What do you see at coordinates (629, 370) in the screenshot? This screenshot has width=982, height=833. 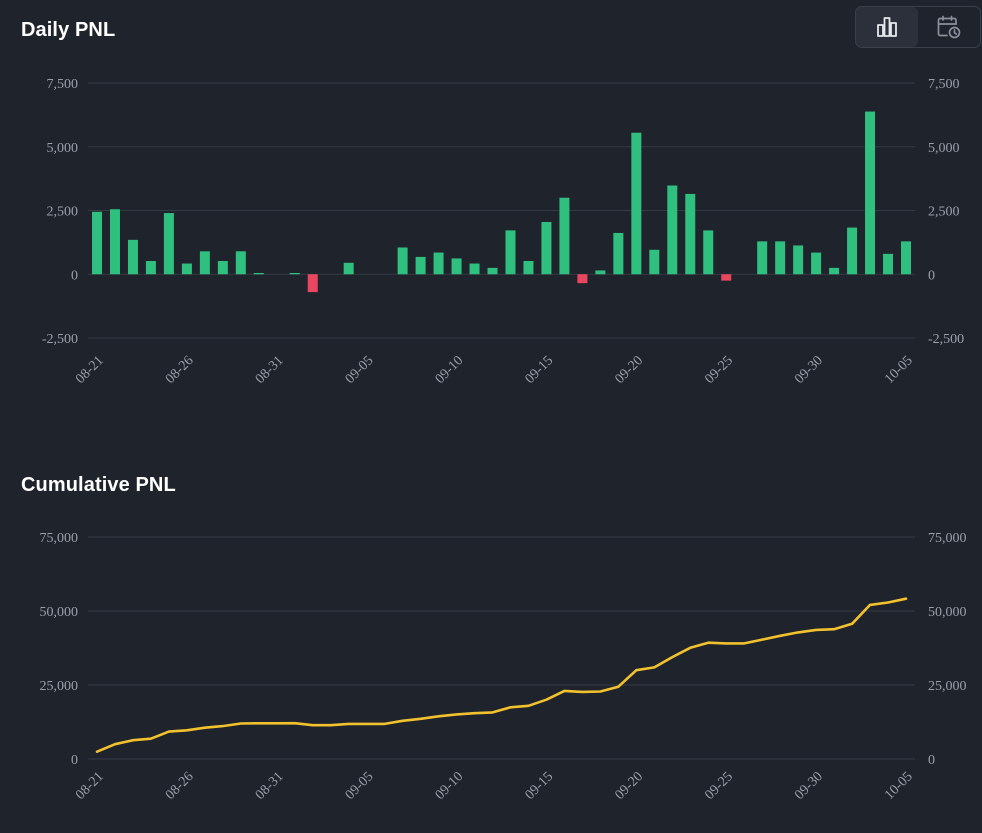 I see `daily-xtick-label: 09-20` at bounding box center [629, 370].